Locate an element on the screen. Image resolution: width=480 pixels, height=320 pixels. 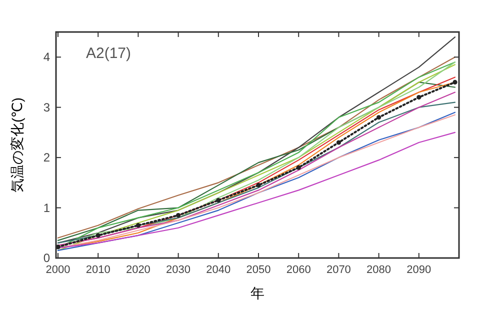
x-tick-label: 2090 is located at coordinates (419, 270).